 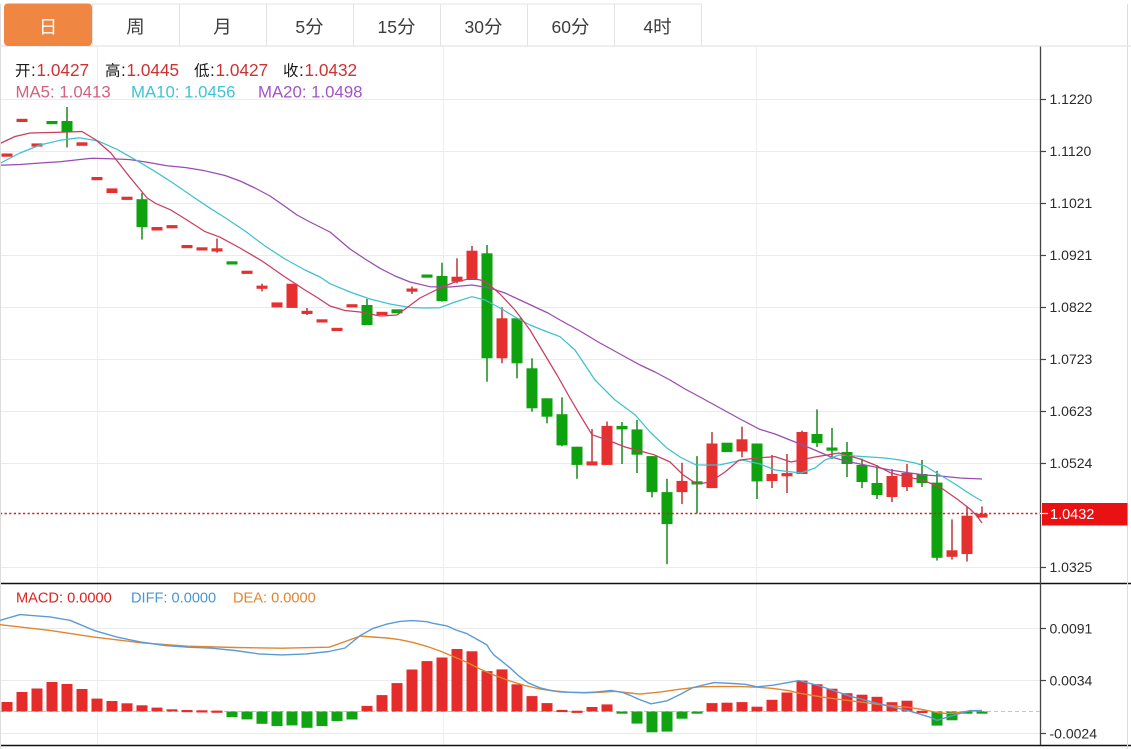 I want to click on svg-text: 1.0723, so click(x=1071, y=359).